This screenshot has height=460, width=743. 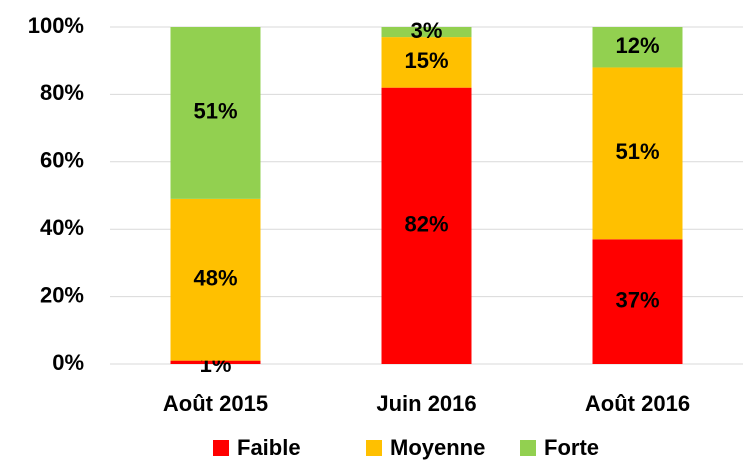 I want to click on legend-label: Faible, so click(x=269, y=447).